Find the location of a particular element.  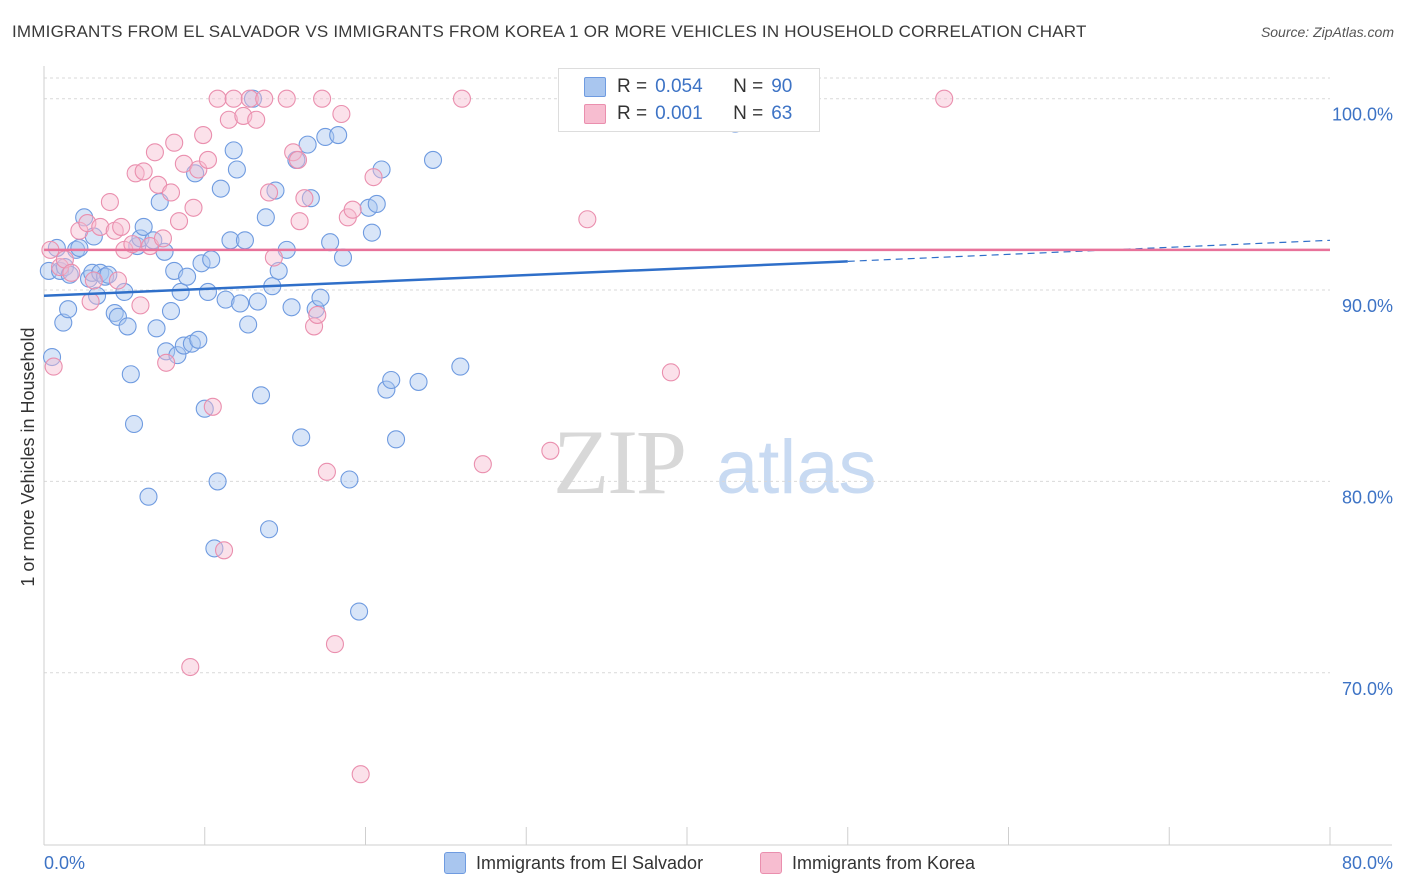

y-tick-label: 80.0% is located at coordinates (1367, 497).